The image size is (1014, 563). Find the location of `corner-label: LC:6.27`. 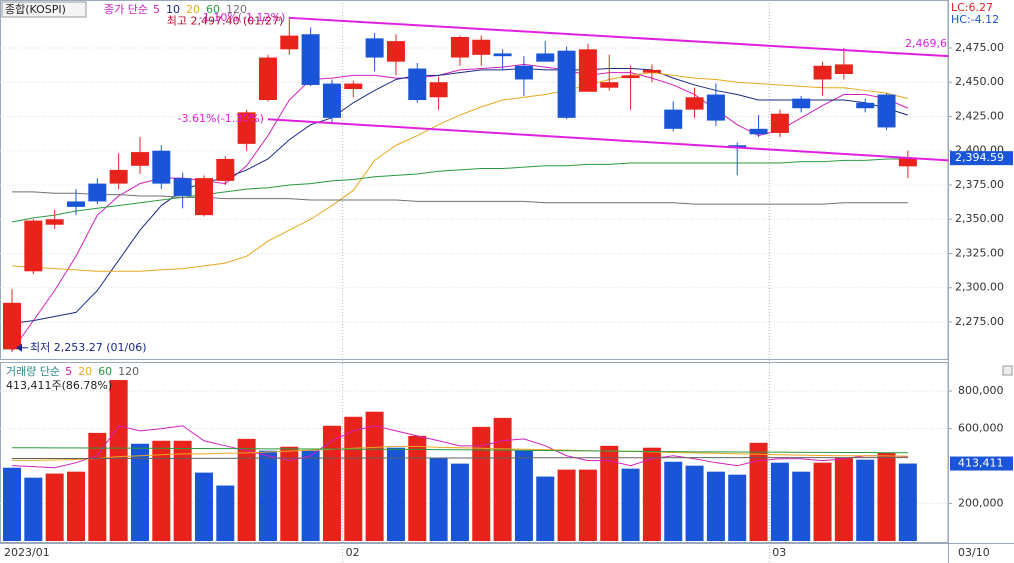

corner-label: LC:6.27 is located at coordinates (972, 7).